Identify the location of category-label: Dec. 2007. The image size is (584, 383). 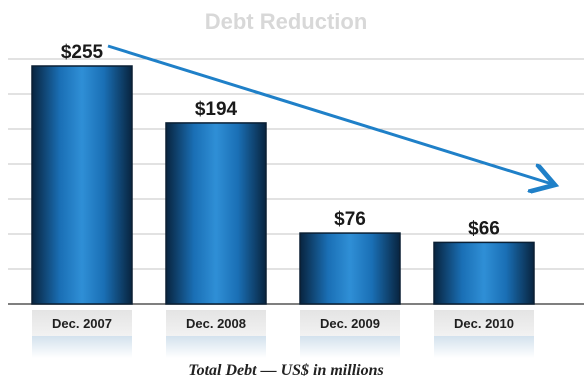
(82, 323).